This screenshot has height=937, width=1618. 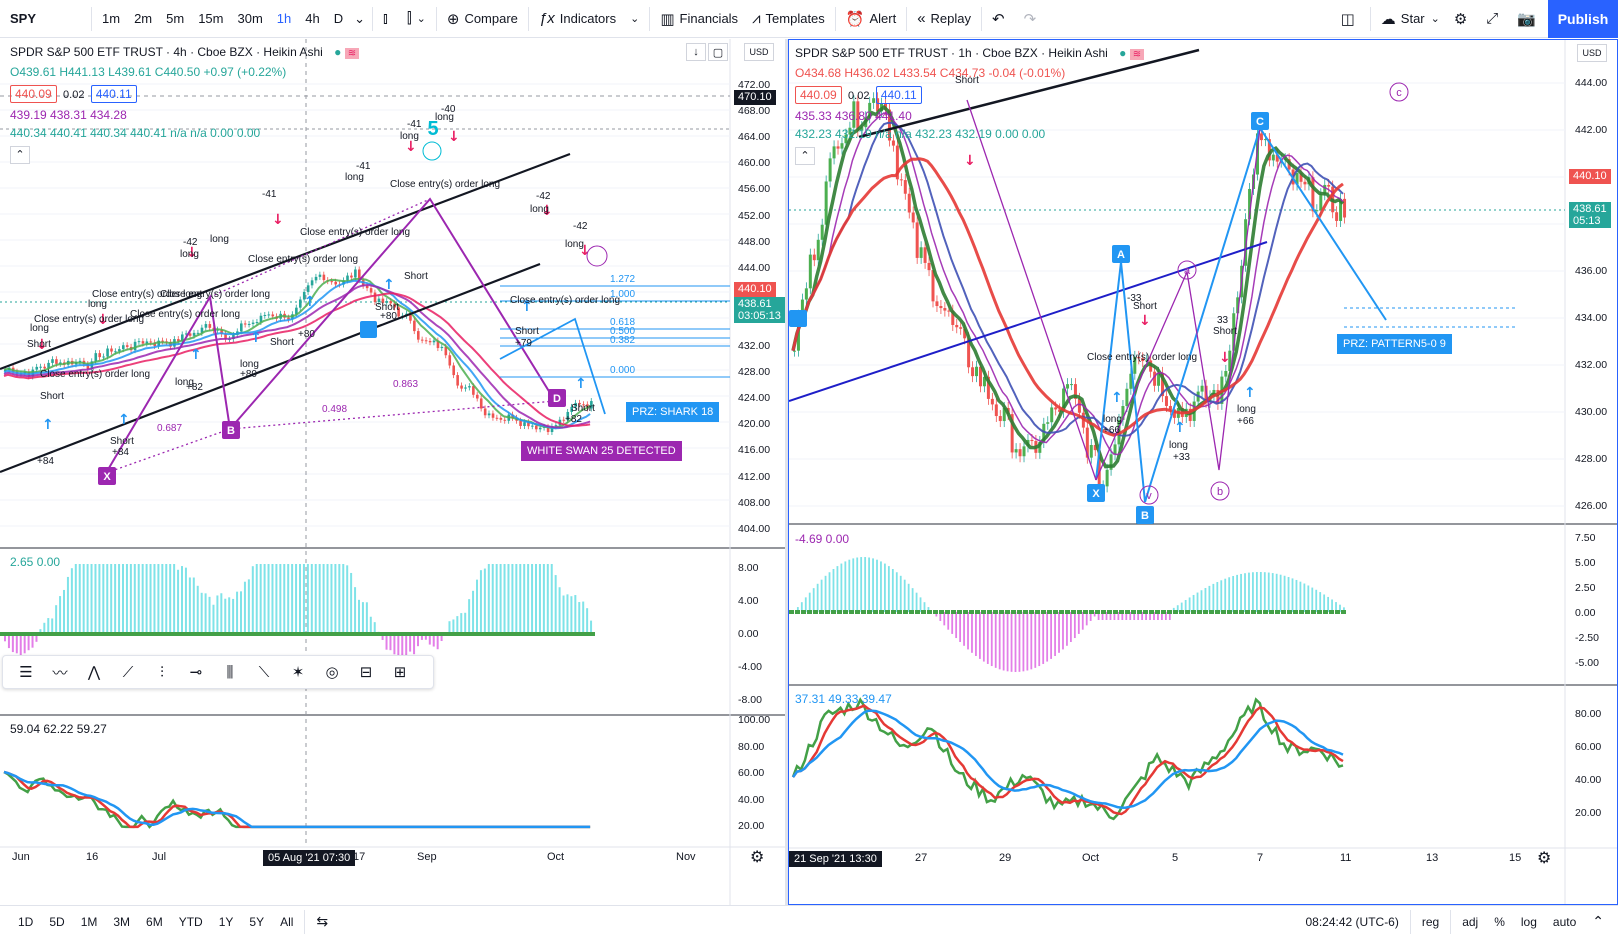 What do you see at coordinates (298, 672) in the screenshot?
I see `xabcd-icon: ✶` at bounding box center [298, 672].